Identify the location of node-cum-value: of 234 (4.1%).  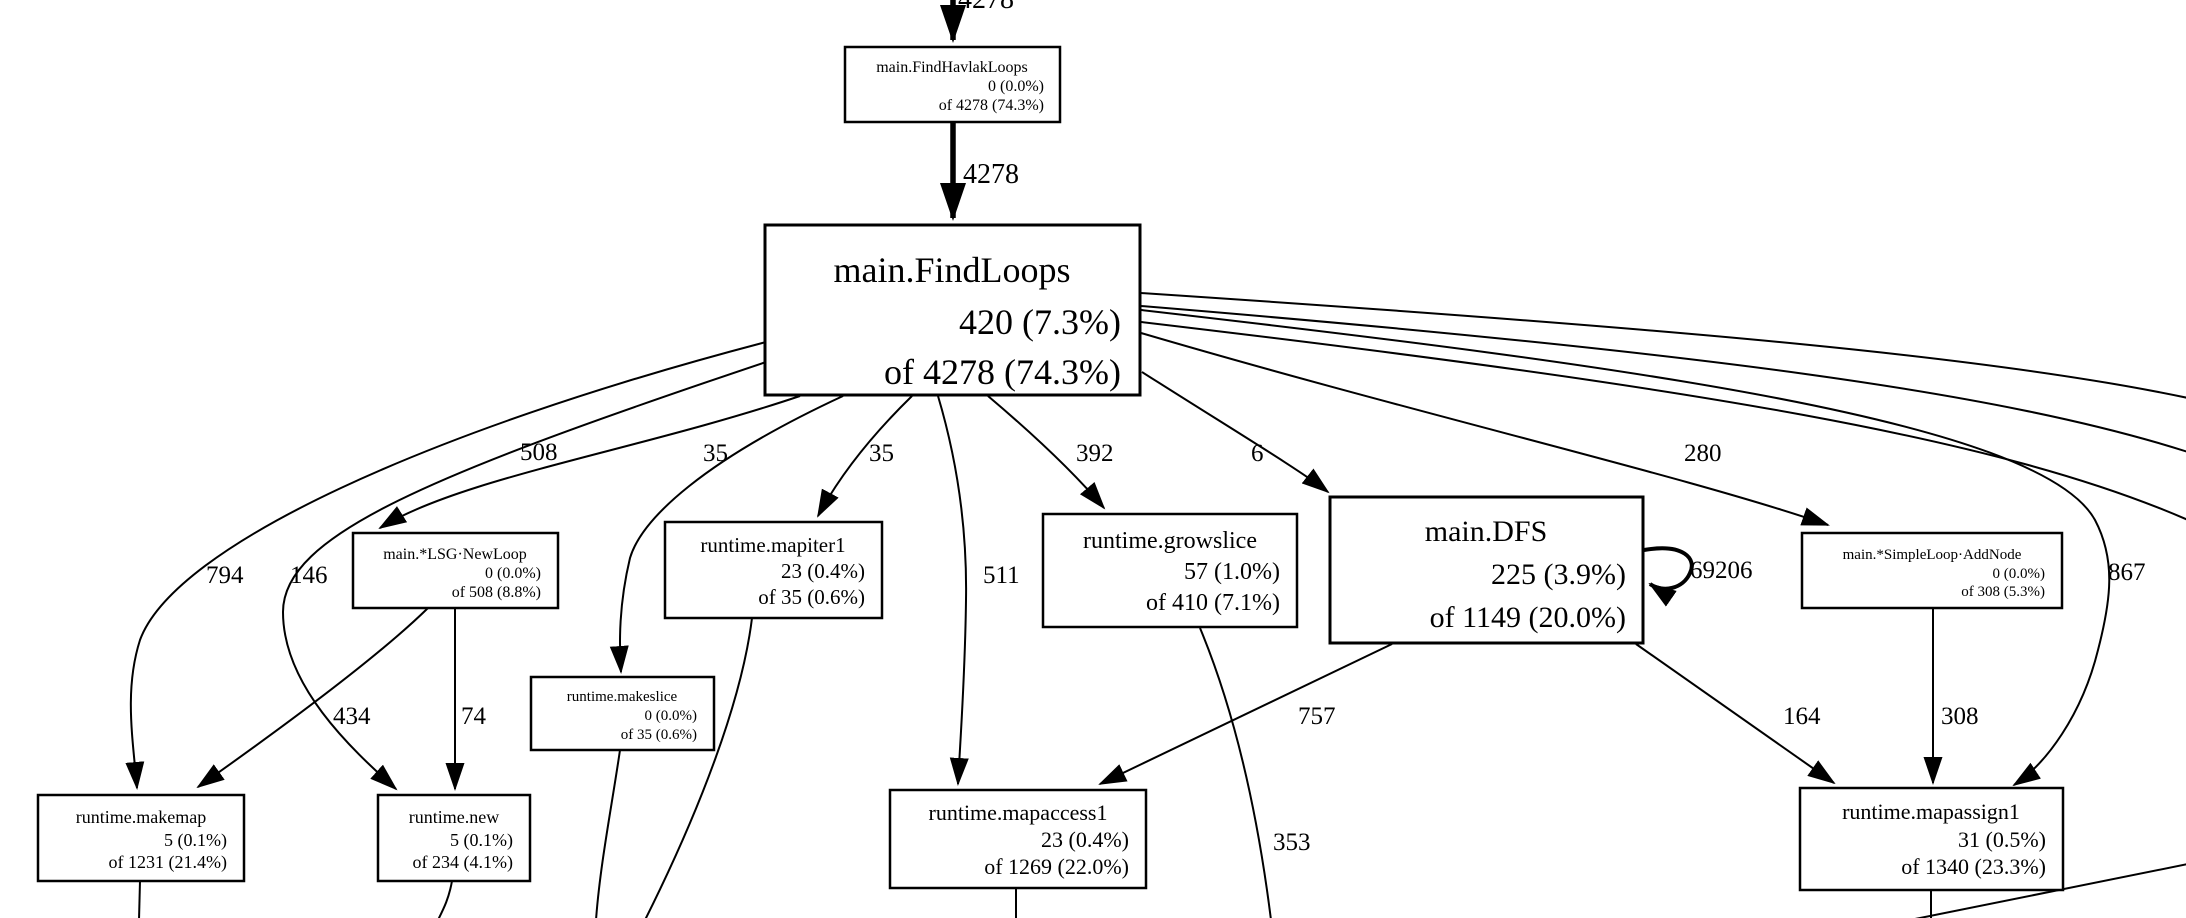
(463, 862).